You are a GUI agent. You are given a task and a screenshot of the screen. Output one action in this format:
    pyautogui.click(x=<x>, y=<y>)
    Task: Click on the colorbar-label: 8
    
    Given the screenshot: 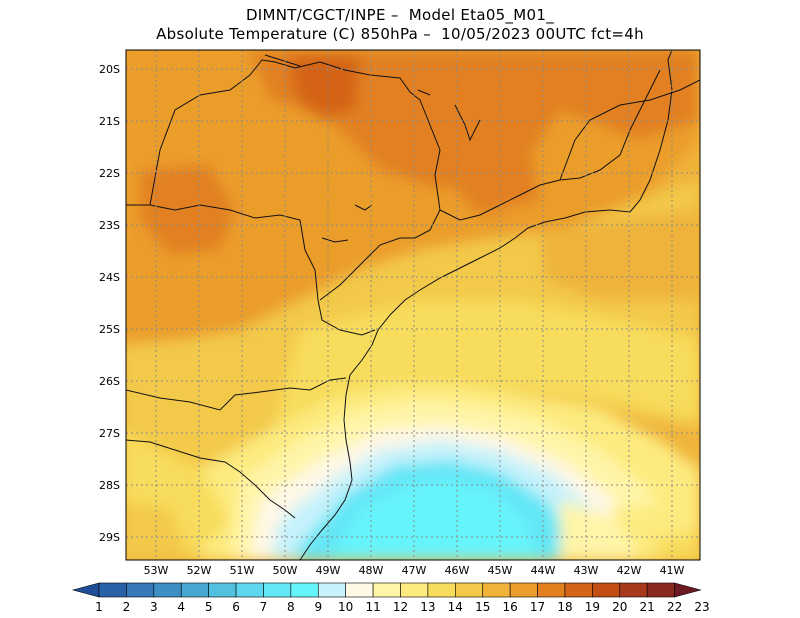 What is the action you would take?
    pyautogui.click(x=291, y=607)
    